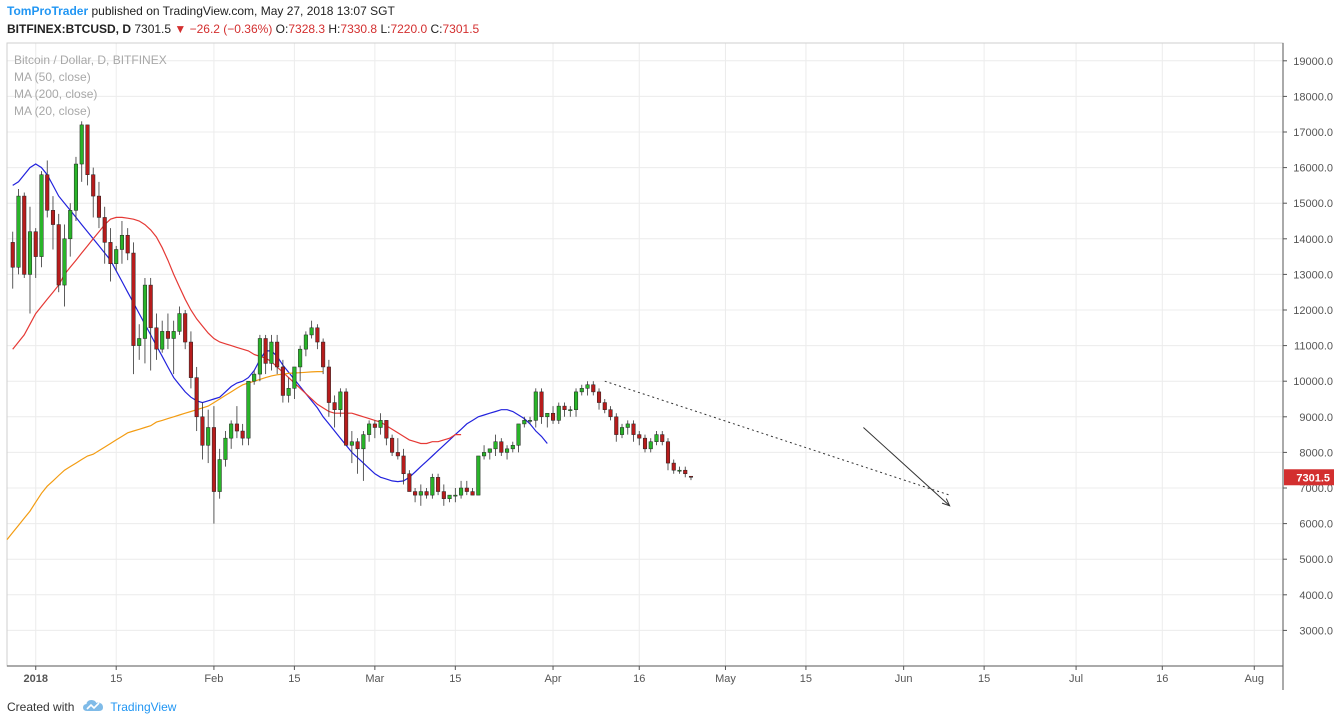  What do you see at coordinates (1254, 679) in the screenshot?
I see `x-tick-label: Aug` at bounding box center [1254, 679].